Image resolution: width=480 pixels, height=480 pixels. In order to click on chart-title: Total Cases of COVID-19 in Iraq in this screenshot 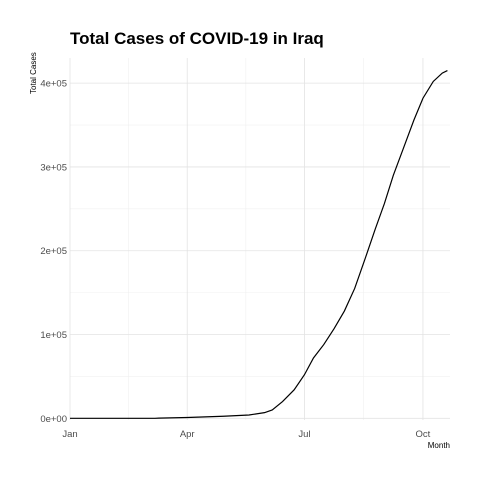, I will do `click(197, 38)`.